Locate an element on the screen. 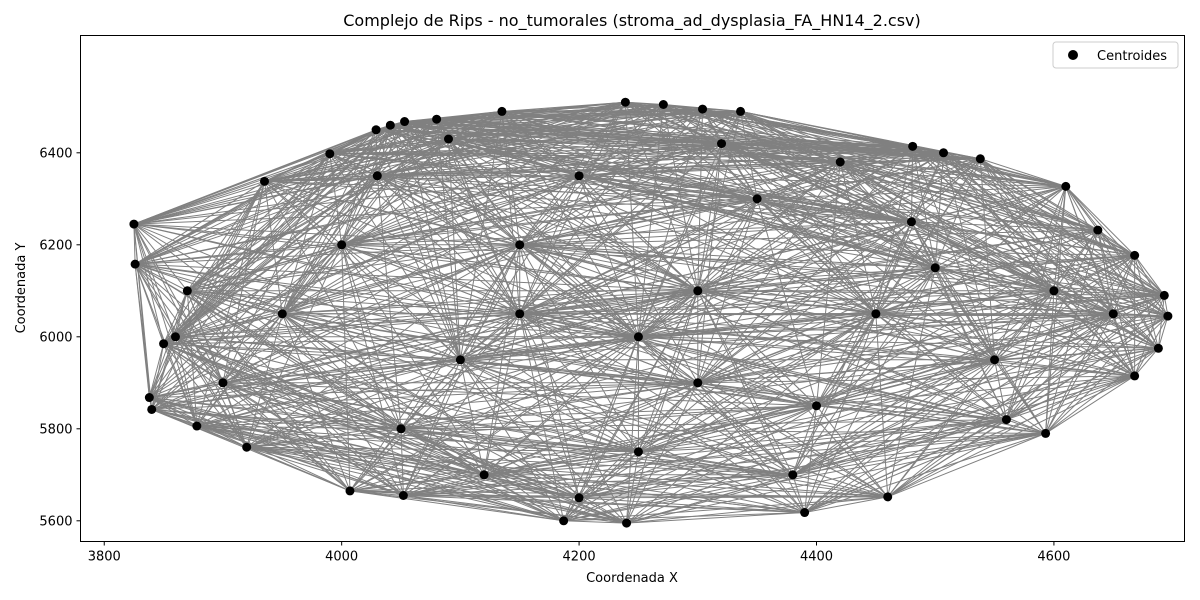 Image resolution: width=1200 pixels, height=600 pixels. y-tick-label: 6000 is located at coordinates (55, 337).